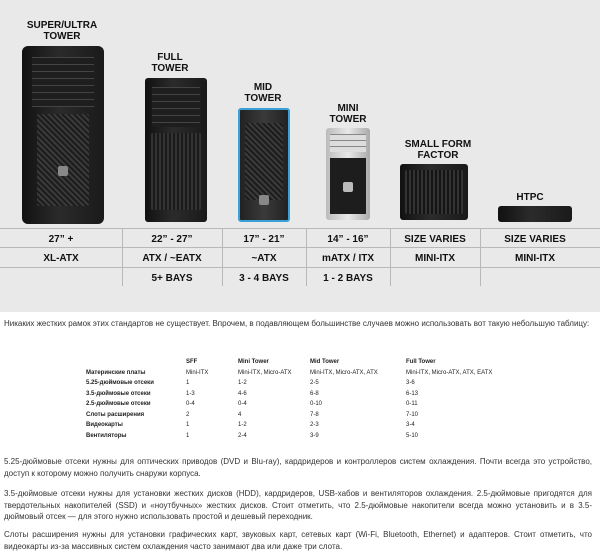 This screenshot has height=558, width=600. What do you see at coordinates (412, 435) in the screenshot?
I see `table-cell: 5-10` at bounding box center [412, 435].